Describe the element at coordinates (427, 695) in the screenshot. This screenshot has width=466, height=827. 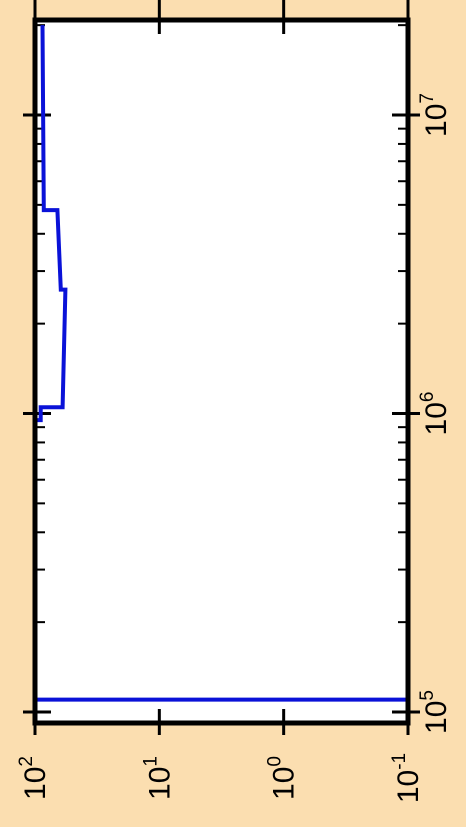
I see `tick-exponent: 5` at that location.